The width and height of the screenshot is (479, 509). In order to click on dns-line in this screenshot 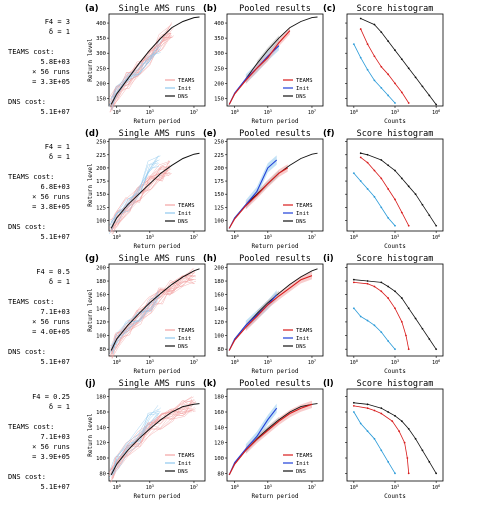, I will do `click(155, 439)`.